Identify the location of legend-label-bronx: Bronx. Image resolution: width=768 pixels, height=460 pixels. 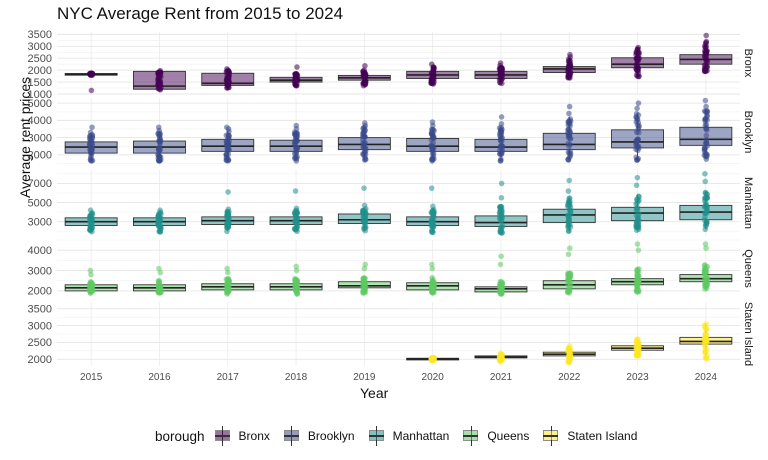
(254, 436).